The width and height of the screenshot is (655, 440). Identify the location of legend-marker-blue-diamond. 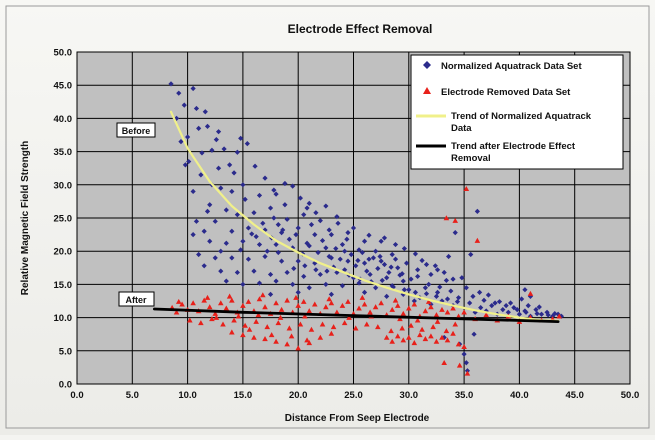
(427, 65).